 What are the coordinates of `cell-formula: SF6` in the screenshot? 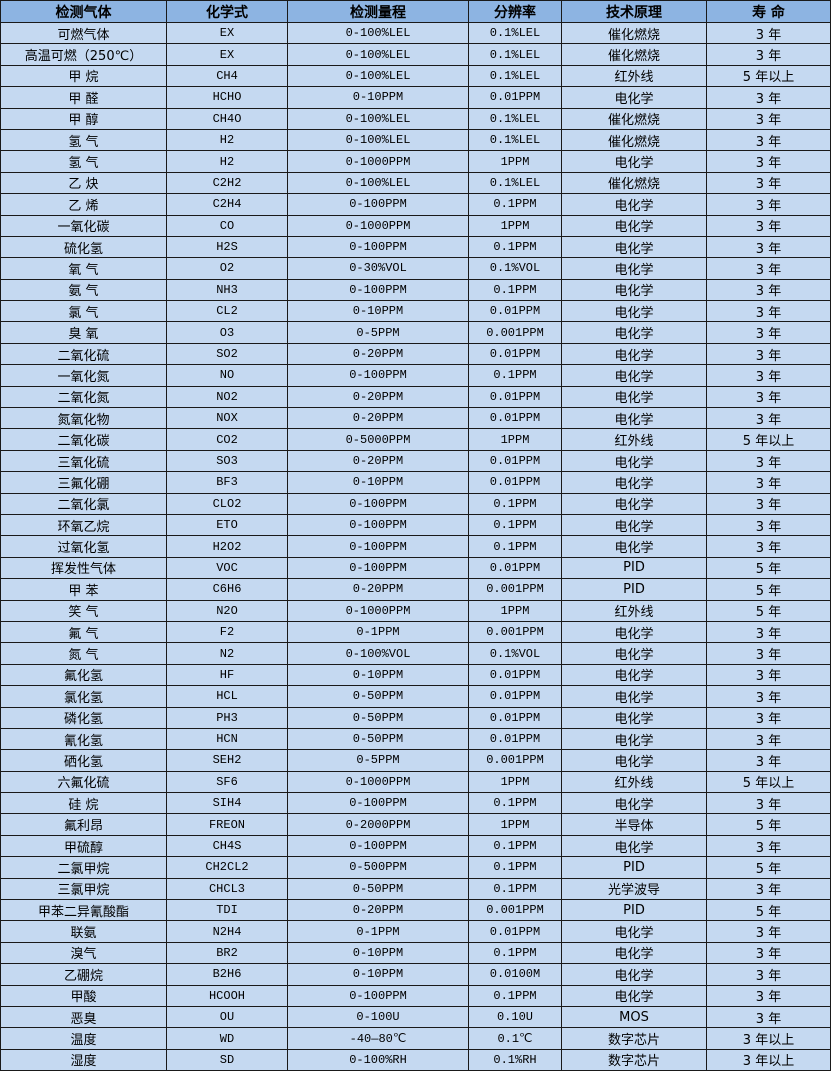 It's located at (227, 782).